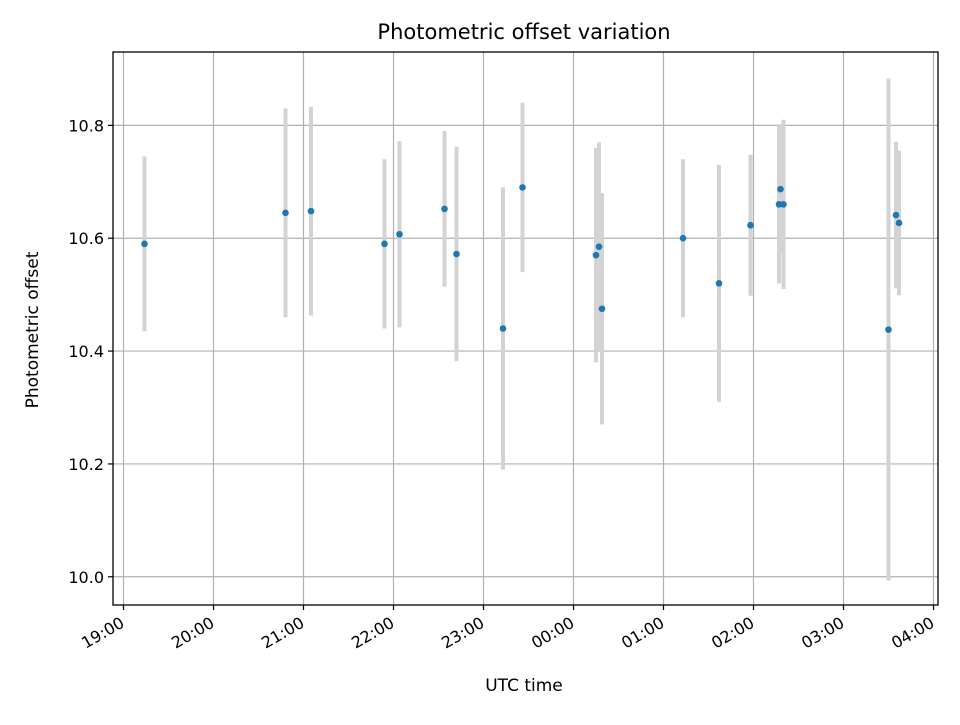  I want to click on chart-title: Photometric offset variation, so click(523, 32).